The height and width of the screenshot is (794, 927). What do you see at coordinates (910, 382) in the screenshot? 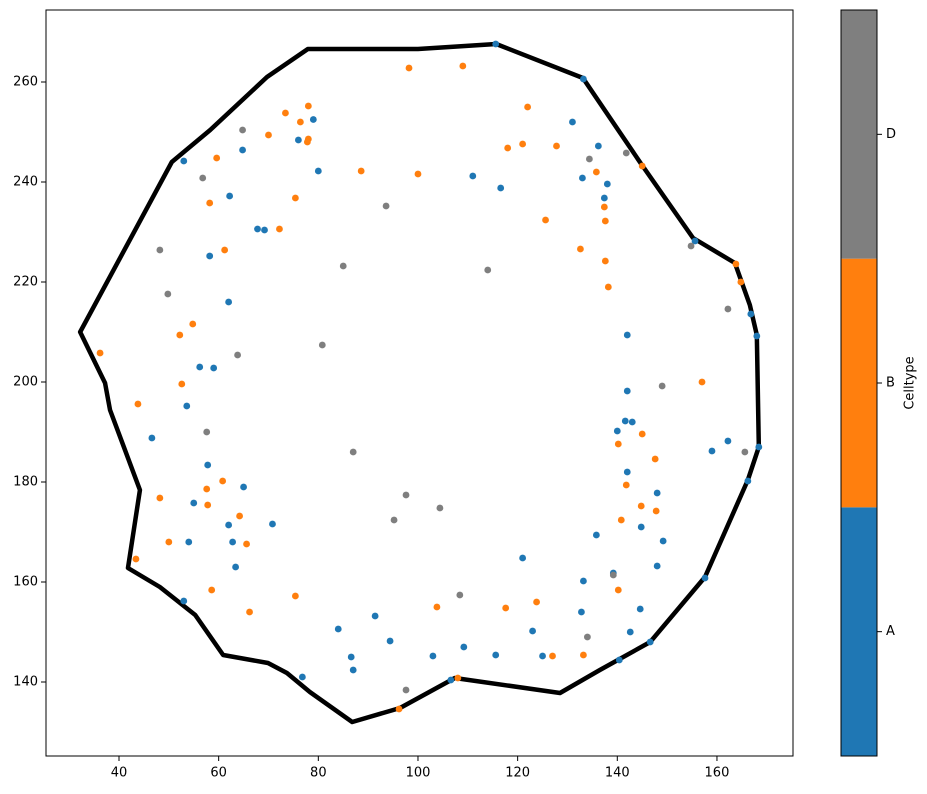
I see `colorbar-label: Celltype` at bounding box center [910, 382].